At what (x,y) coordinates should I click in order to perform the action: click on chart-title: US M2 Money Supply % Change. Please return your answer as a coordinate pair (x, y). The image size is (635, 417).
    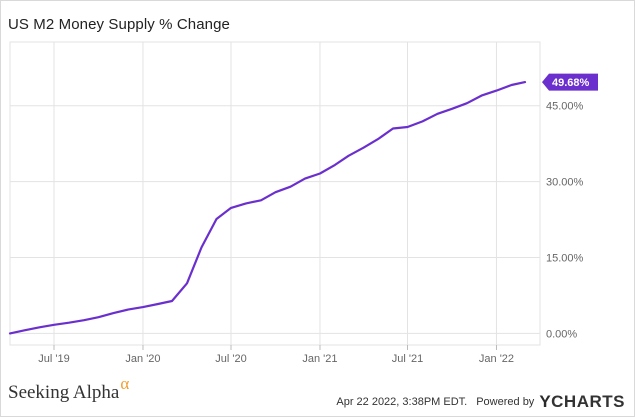
    Looking at the image, I should click on (119, 24).